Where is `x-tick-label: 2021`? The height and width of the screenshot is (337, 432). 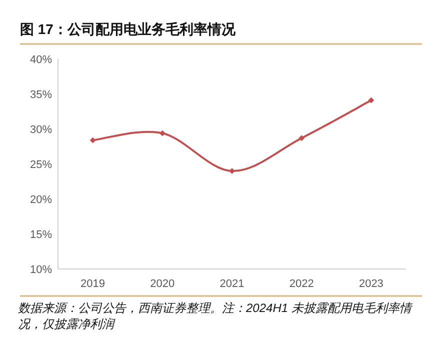 x-tick-label: 2021 is located at coordinates (232, 284).